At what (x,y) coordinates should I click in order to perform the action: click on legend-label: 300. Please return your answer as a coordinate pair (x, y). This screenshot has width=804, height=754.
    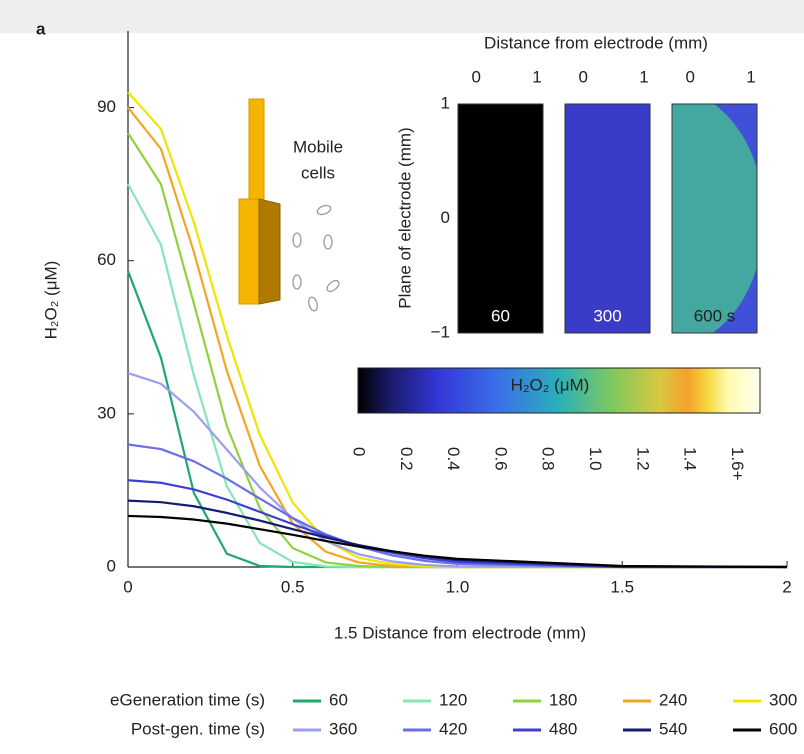
    Looking at the image, I should click on (783, 699).